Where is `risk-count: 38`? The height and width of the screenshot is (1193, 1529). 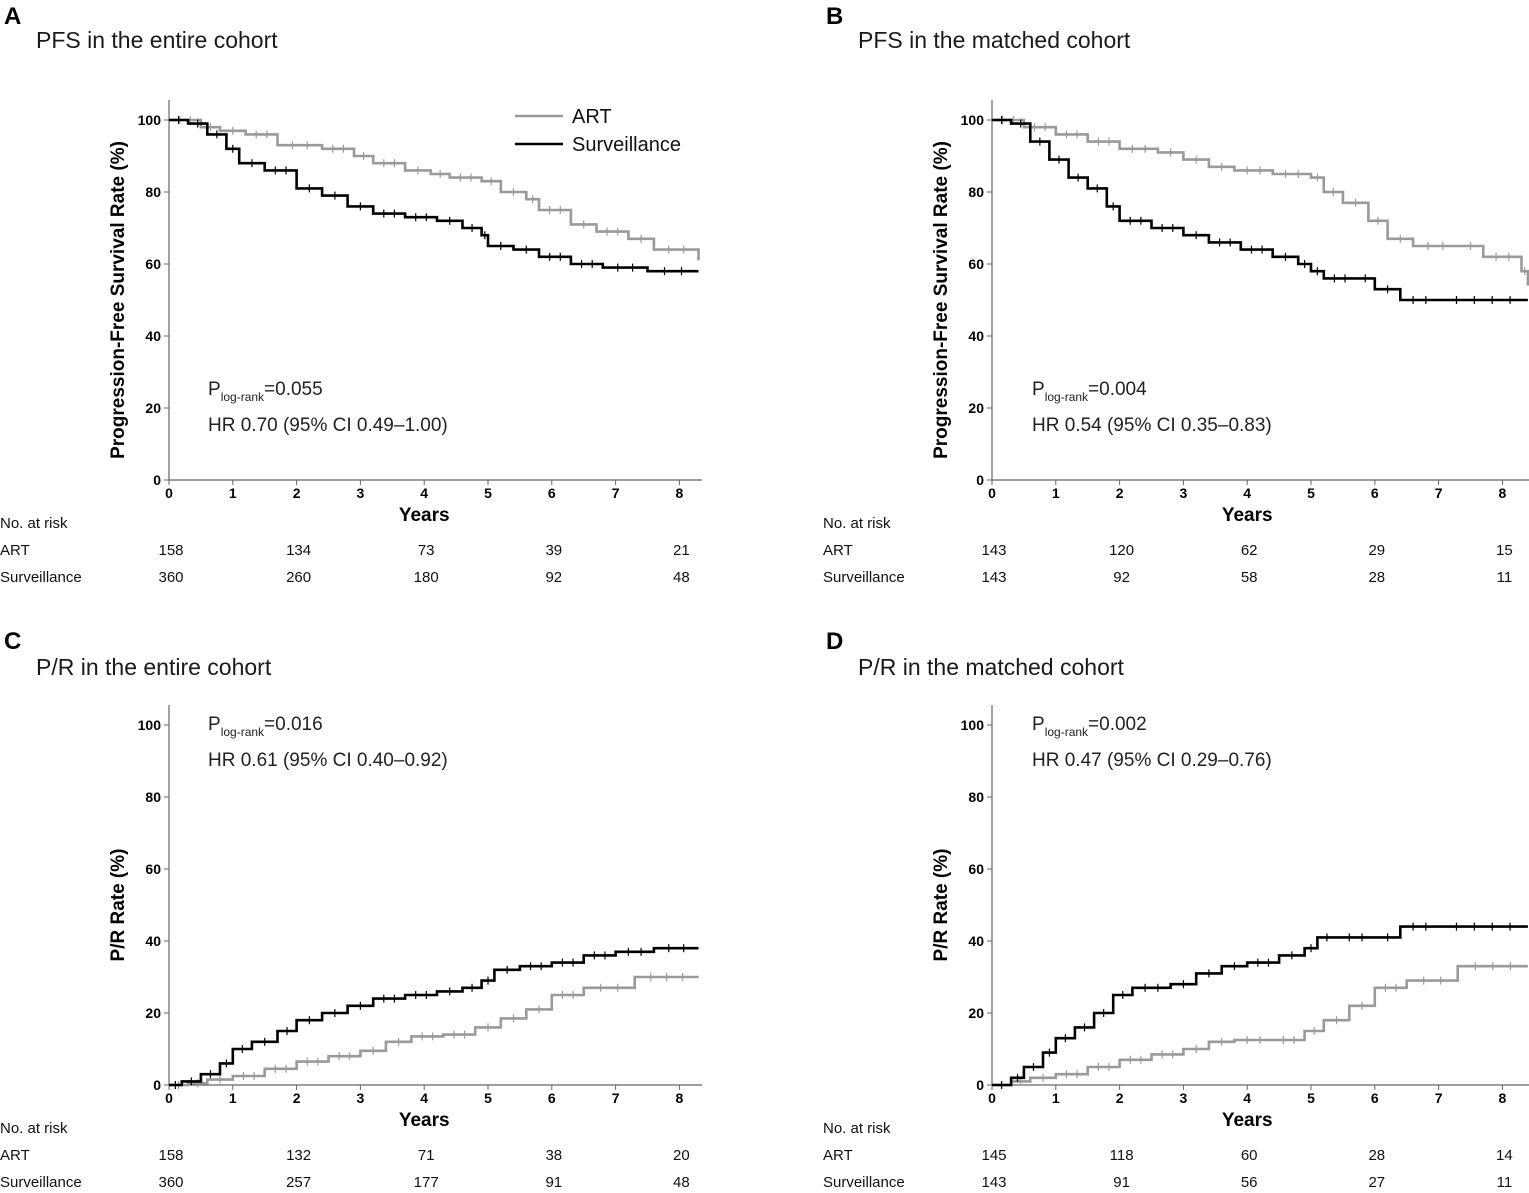 risk-count: 38 is located at coordinates (553, 1155).